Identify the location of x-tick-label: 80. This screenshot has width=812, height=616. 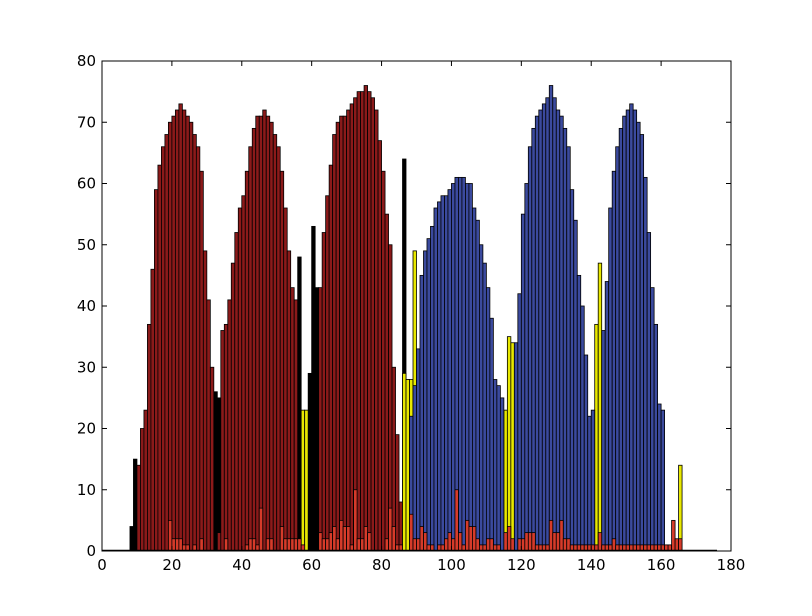
(381, 565).